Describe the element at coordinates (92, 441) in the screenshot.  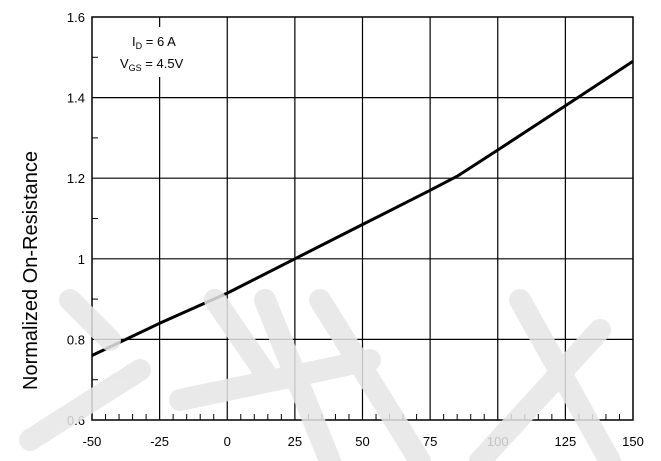
I see `x-tick-label: -50` at that location.